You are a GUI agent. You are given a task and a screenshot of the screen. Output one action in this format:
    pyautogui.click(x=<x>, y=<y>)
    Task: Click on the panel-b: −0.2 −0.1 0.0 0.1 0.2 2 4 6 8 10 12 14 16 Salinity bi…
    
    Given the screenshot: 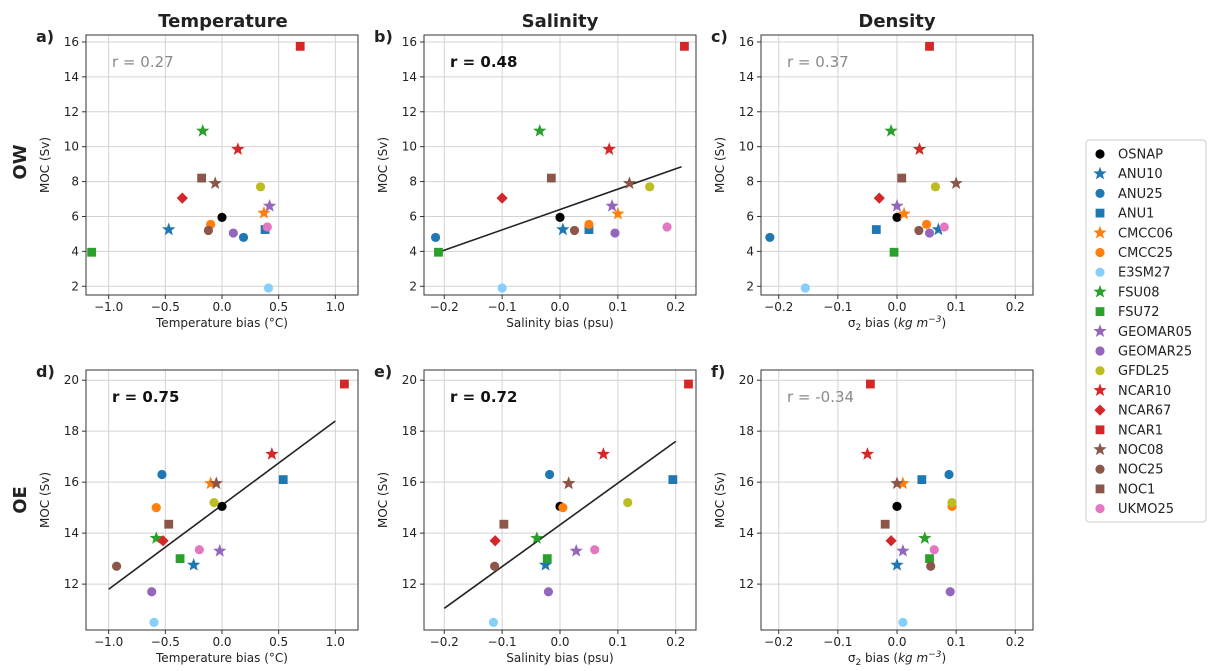 What is the action you would take?
    pyautogui.click(x=535, y=178)
    